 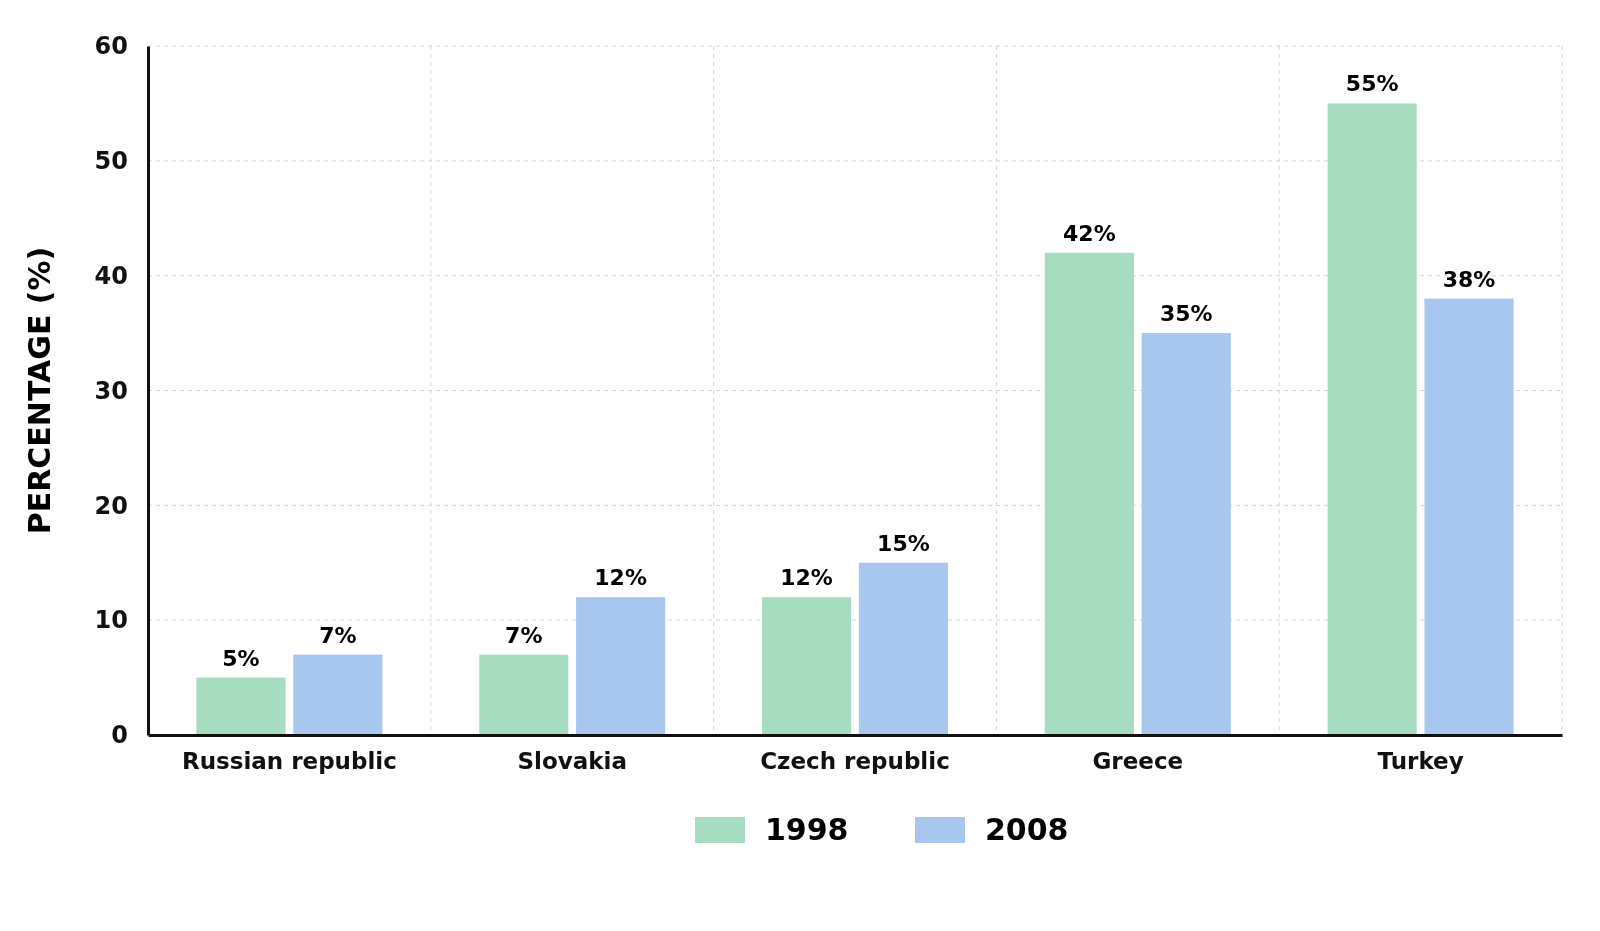 I want to click on data-label: 5%, so click(x=241, y=658).